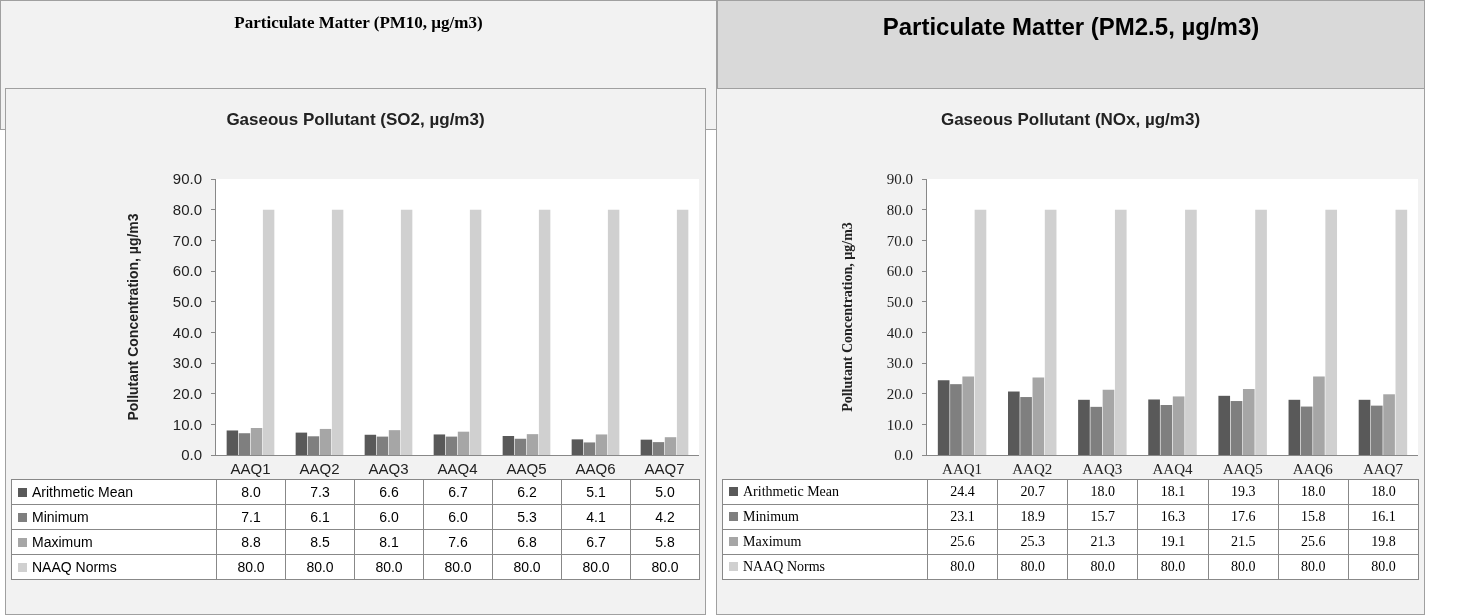 The height and width of the screenshot is (615, 1459). What do you see at coordinates (665, 492) in the screenshot?
I see `data-label: 5.0` at bounding box center [665, 492].